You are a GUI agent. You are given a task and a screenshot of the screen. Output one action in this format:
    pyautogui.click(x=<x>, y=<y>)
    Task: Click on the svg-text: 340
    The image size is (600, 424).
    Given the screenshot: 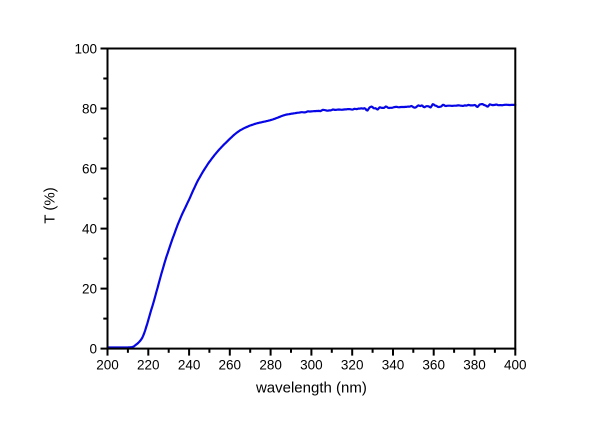 What is the action you would take?
    pyautogui.click(x=393, y=364)
    